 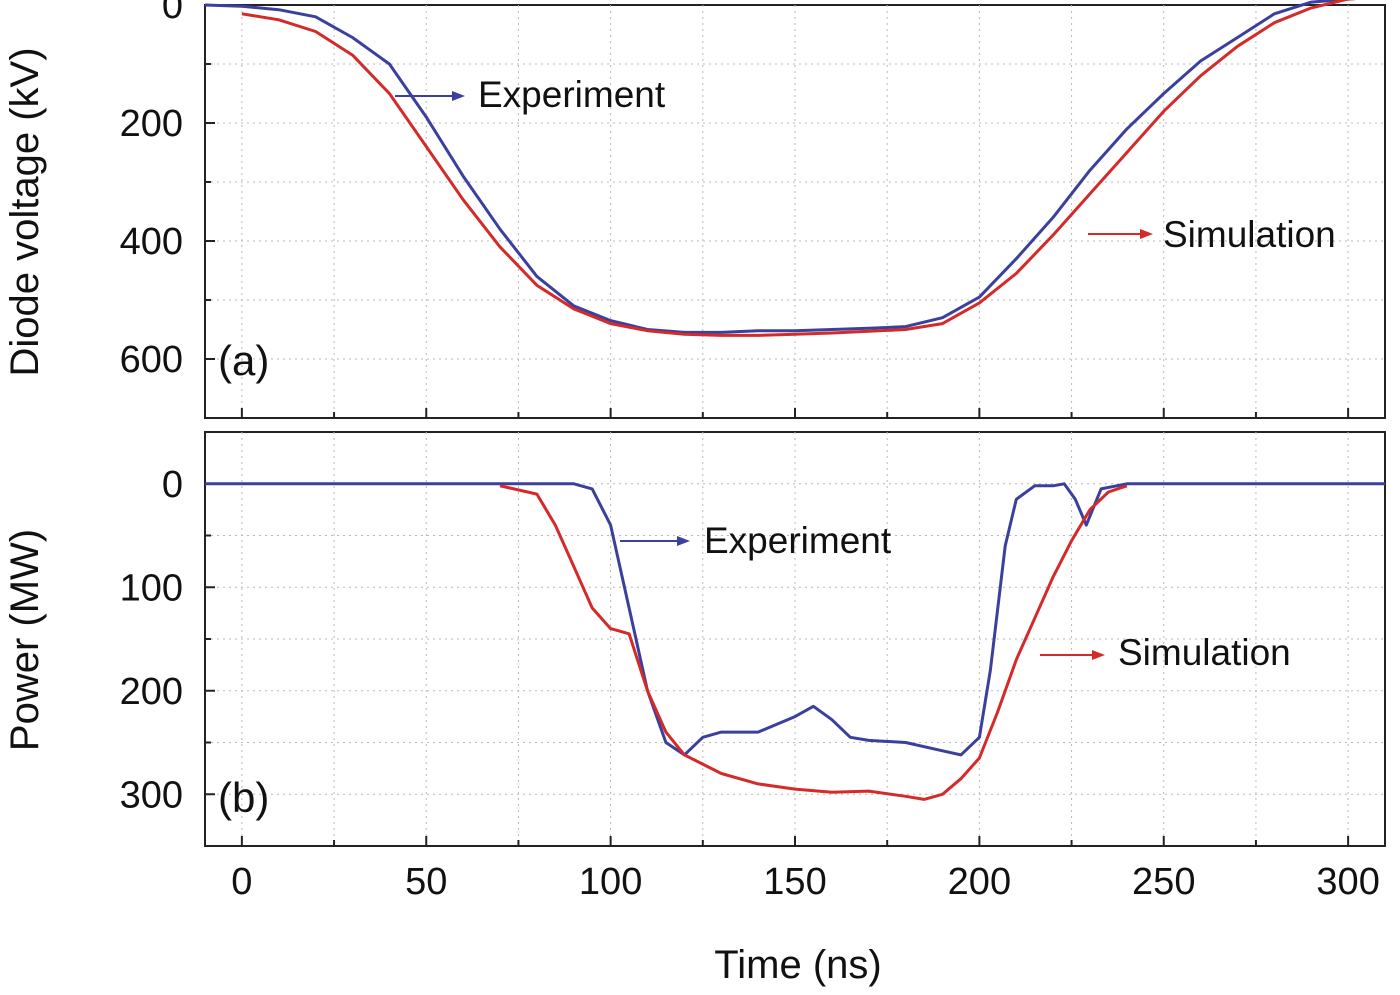 What do you see at coordinates (1347, 882) in the screenshot?
I see `x-tick-label: 300` at bounding box center [1347, 882].